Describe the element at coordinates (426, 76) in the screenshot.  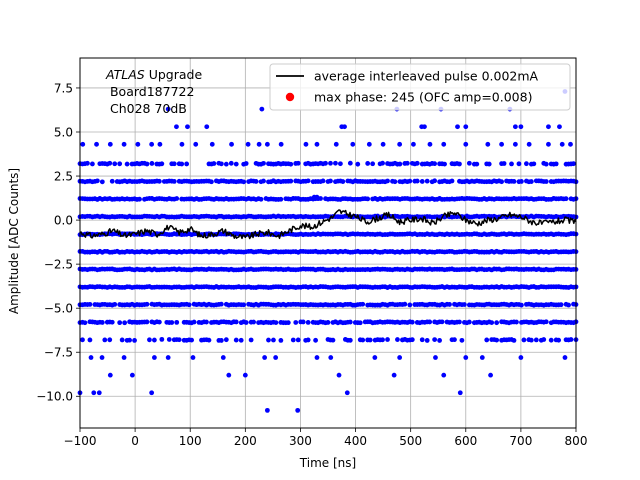
I see `legend-label-pulse: average interleaved pulse 0.002mA` at that location.